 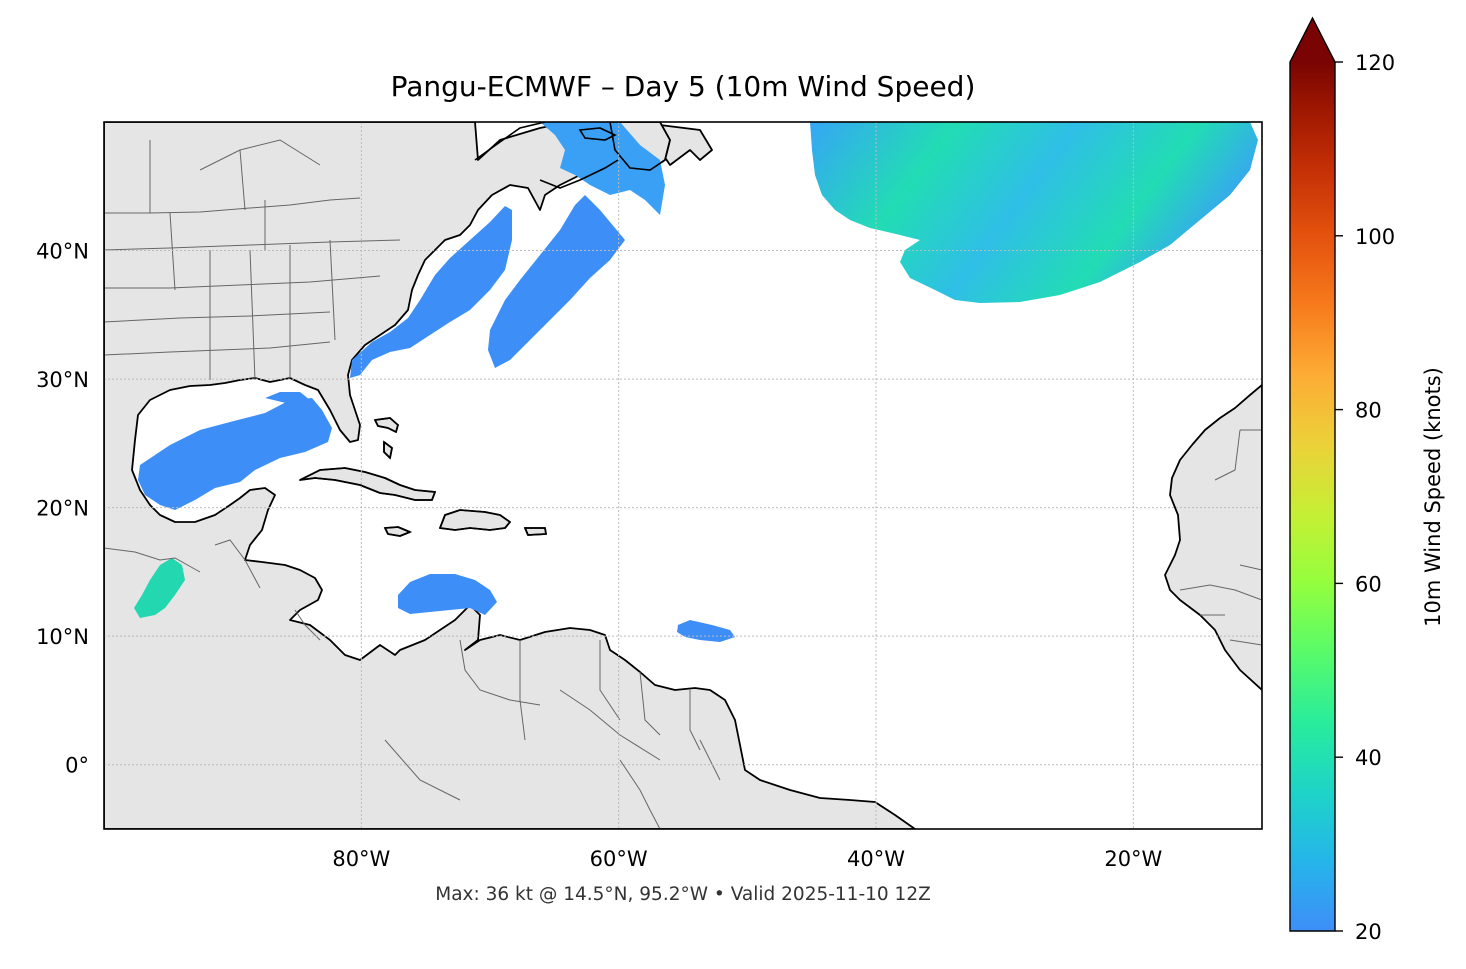 What do you see at coordinates (1368, 758) in the screenshot?
I see `colorbar-tick-label: 40` at bounding box center [1368, 758].